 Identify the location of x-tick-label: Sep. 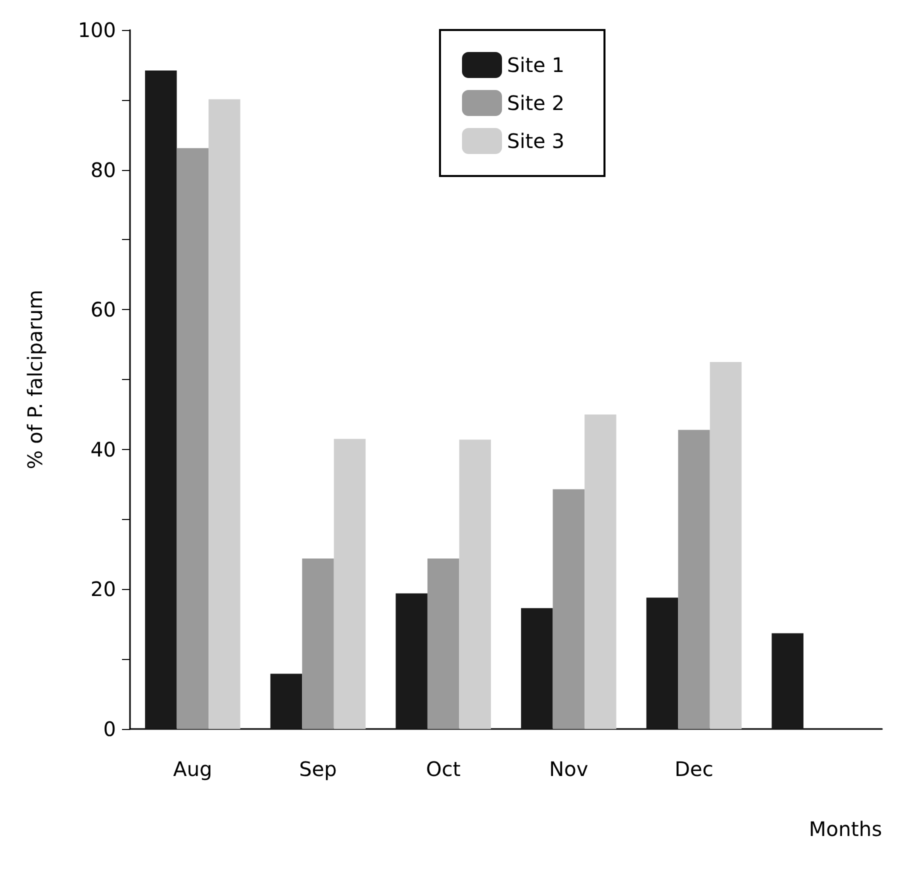
(318, 769).